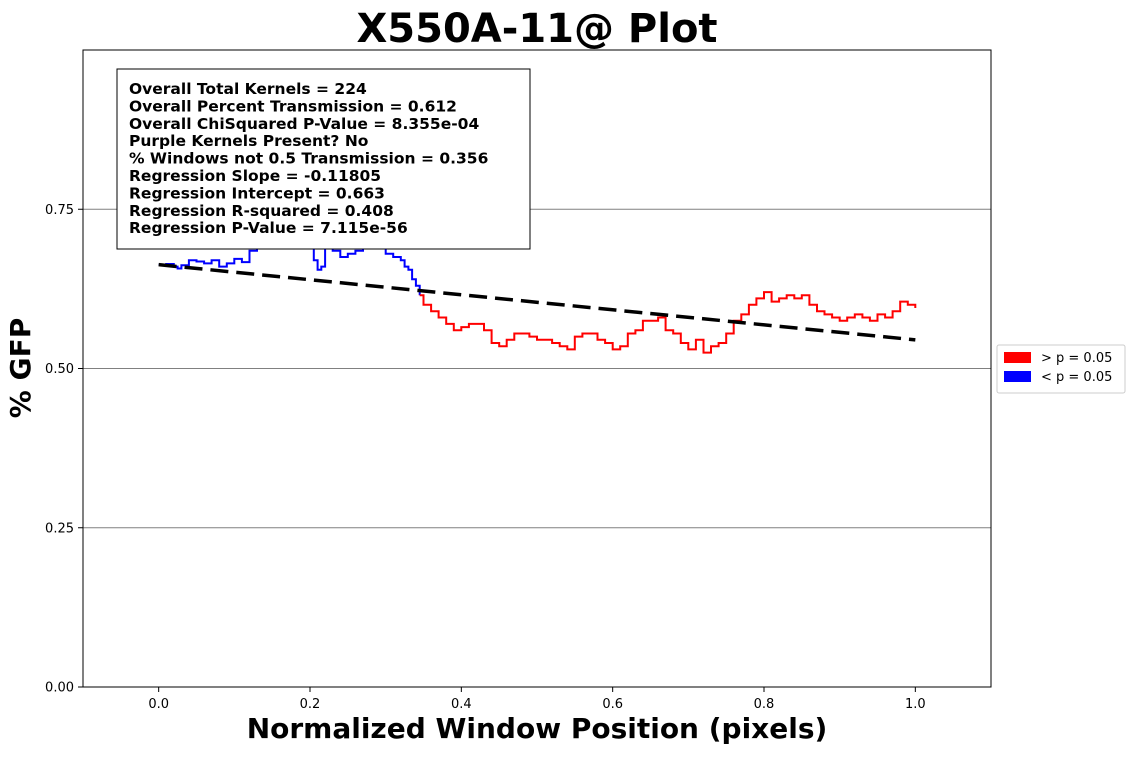 The image size is (1133, 758). Describe the element at coordinates (1061, 369) in the screenshot. I see `legend: > p = 0.05 < p = 0.05` at that location.